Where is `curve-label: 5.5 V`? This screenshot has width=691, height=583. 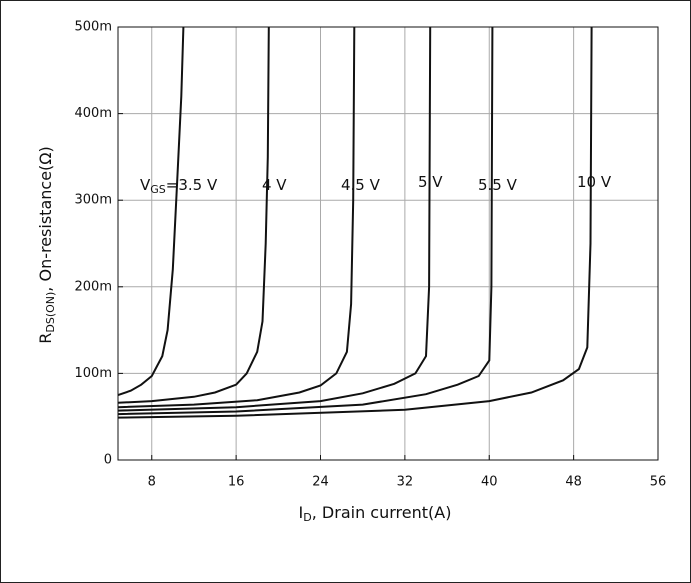 curve-label: 5.5 V is located at coordinates (498, 185).